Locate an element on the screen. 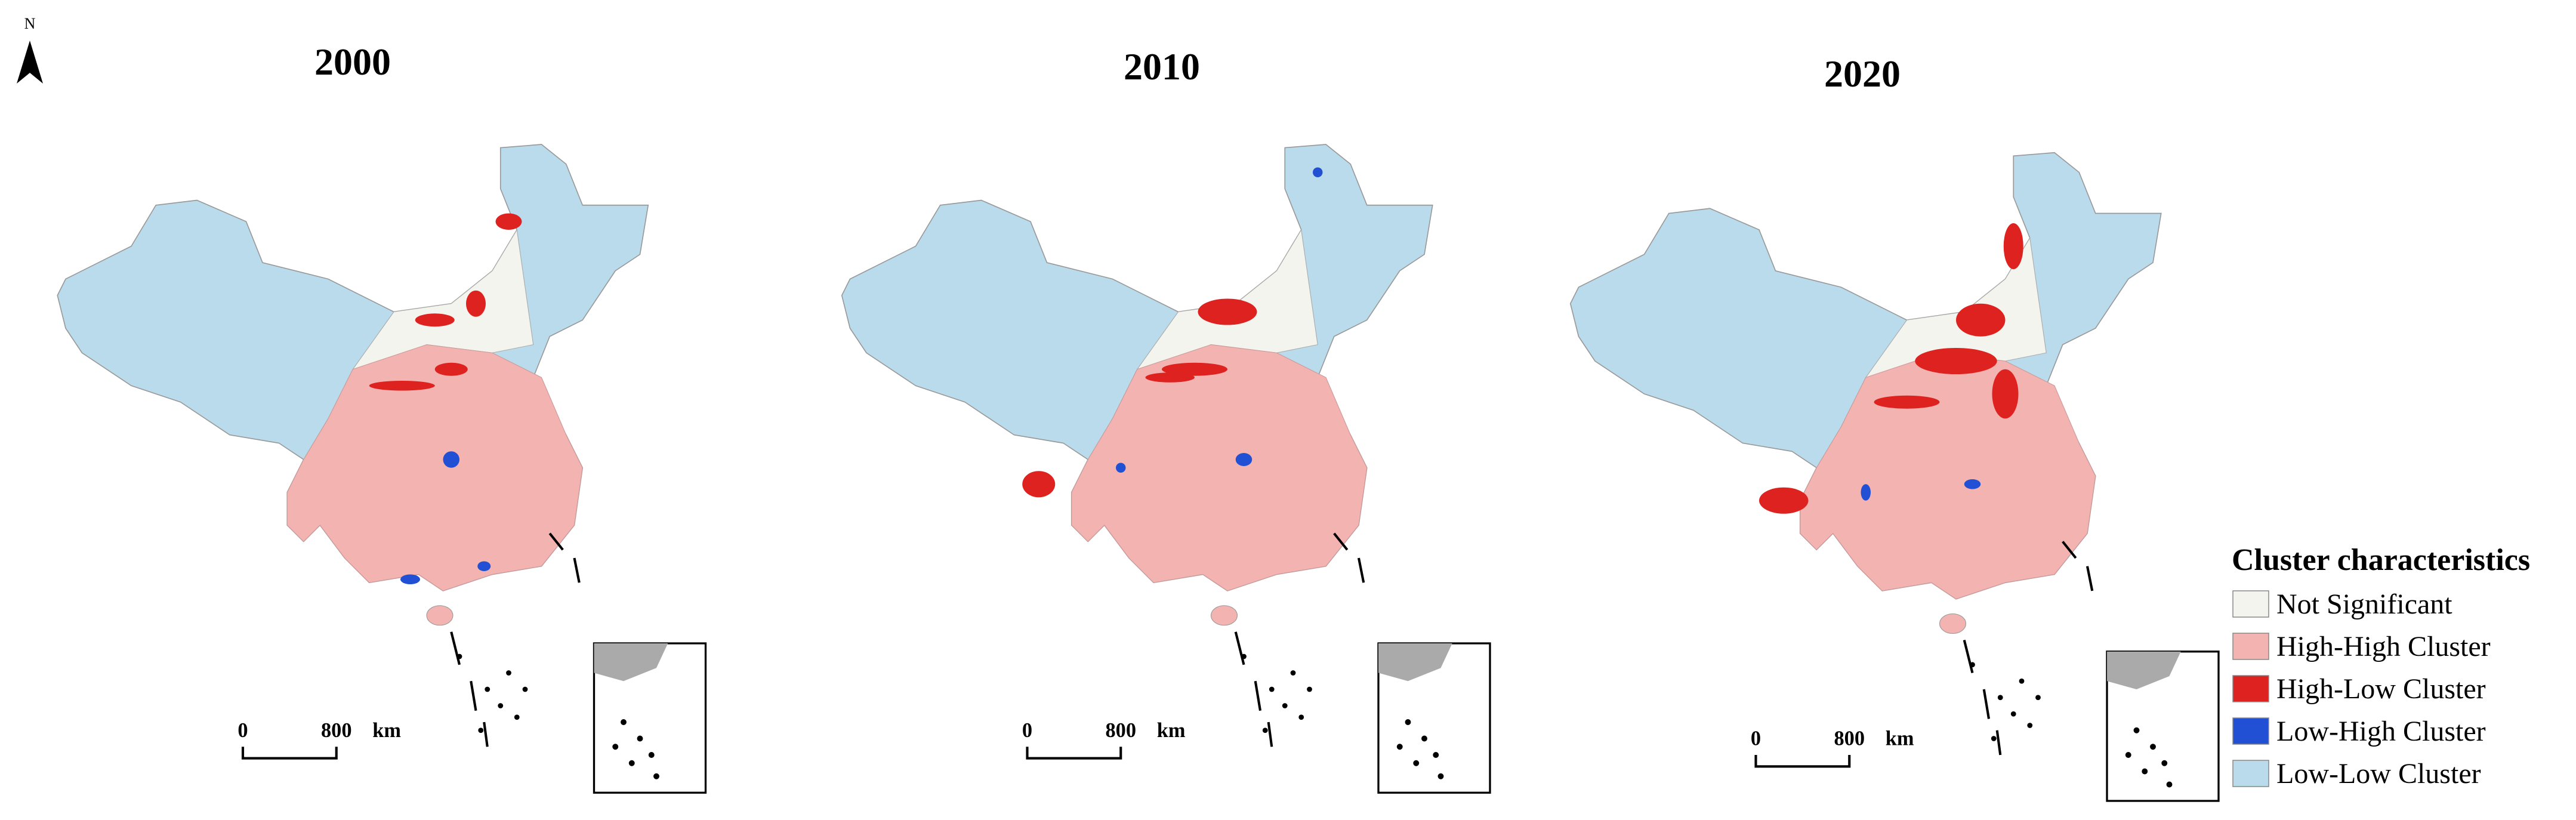  legend-title: Cluster characteristics is located at coordinates (2381, 560).